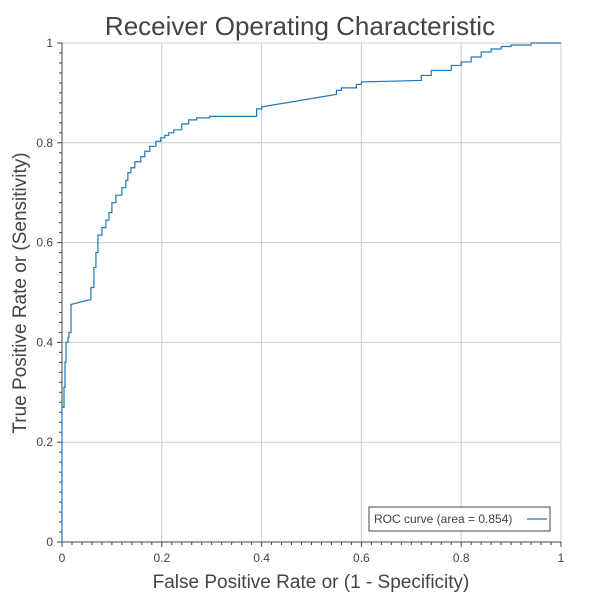  I want to click on legend: ROC curve (area = 0.854), so click(459, 519).